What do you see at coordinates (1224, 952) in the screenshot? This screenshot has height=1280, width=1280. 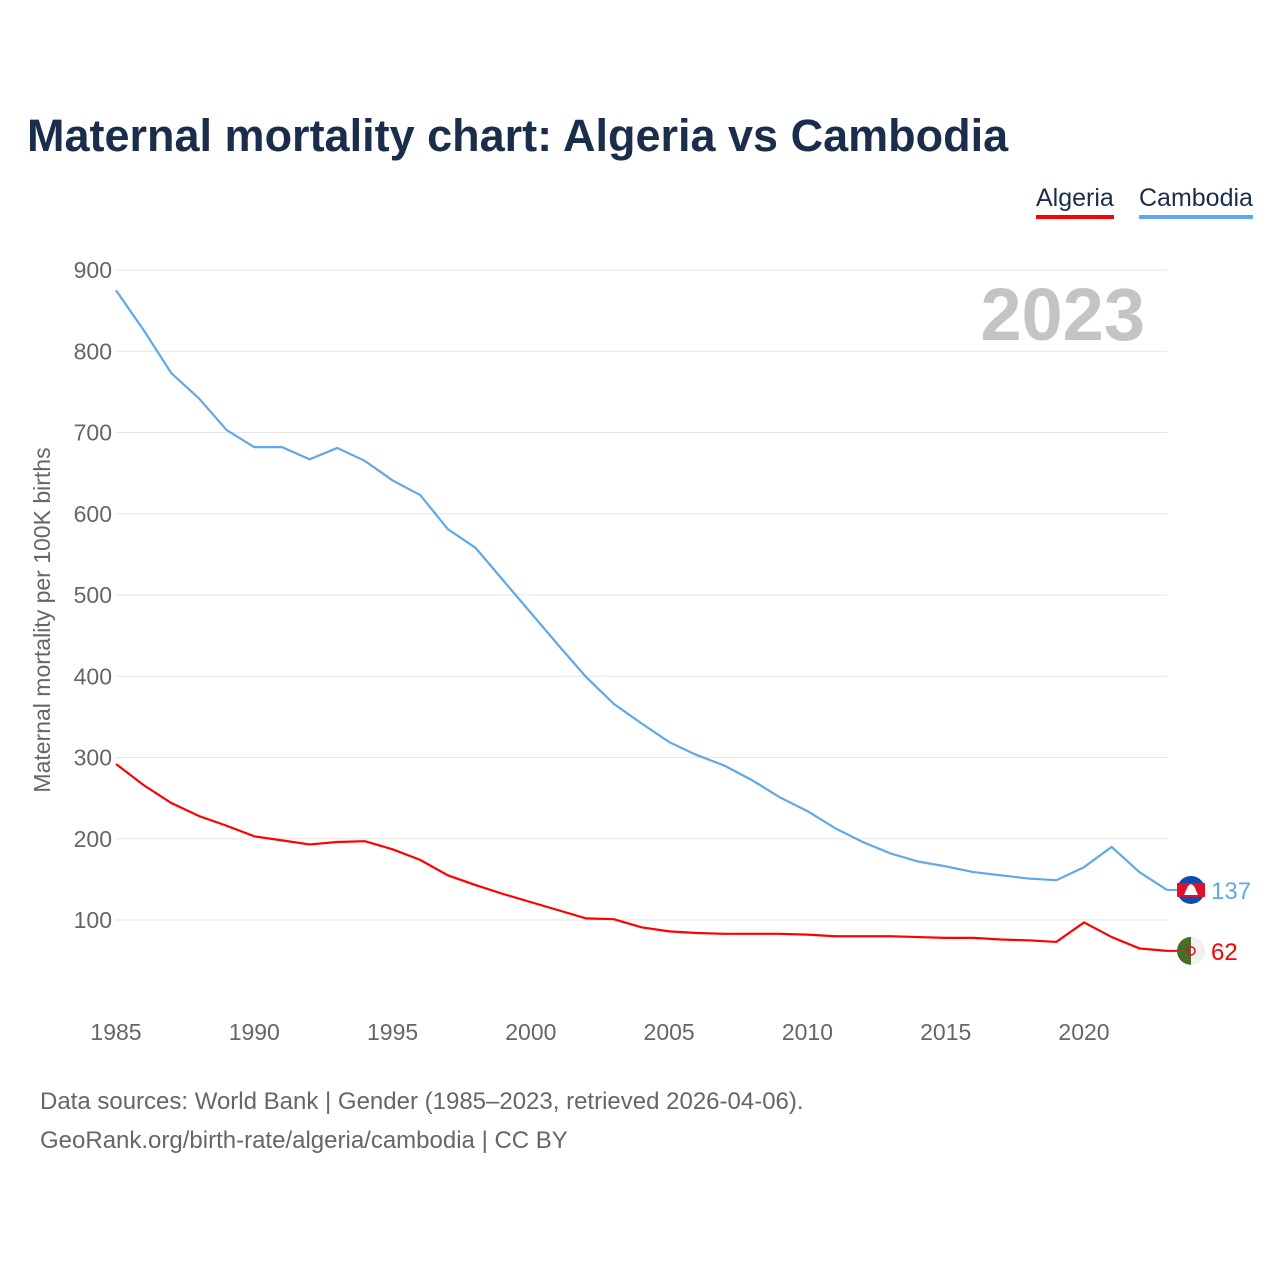 I see `end-value-label: 62` at bounding box center [1224, 952].